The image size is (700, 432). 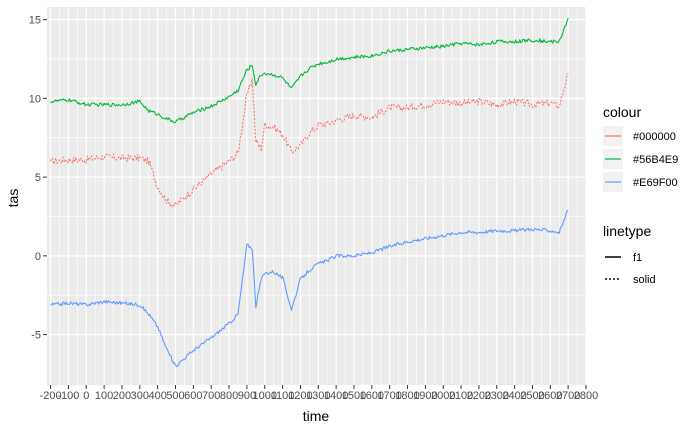 I want to click on x-axis-title: time, so click(x=316, y=416).